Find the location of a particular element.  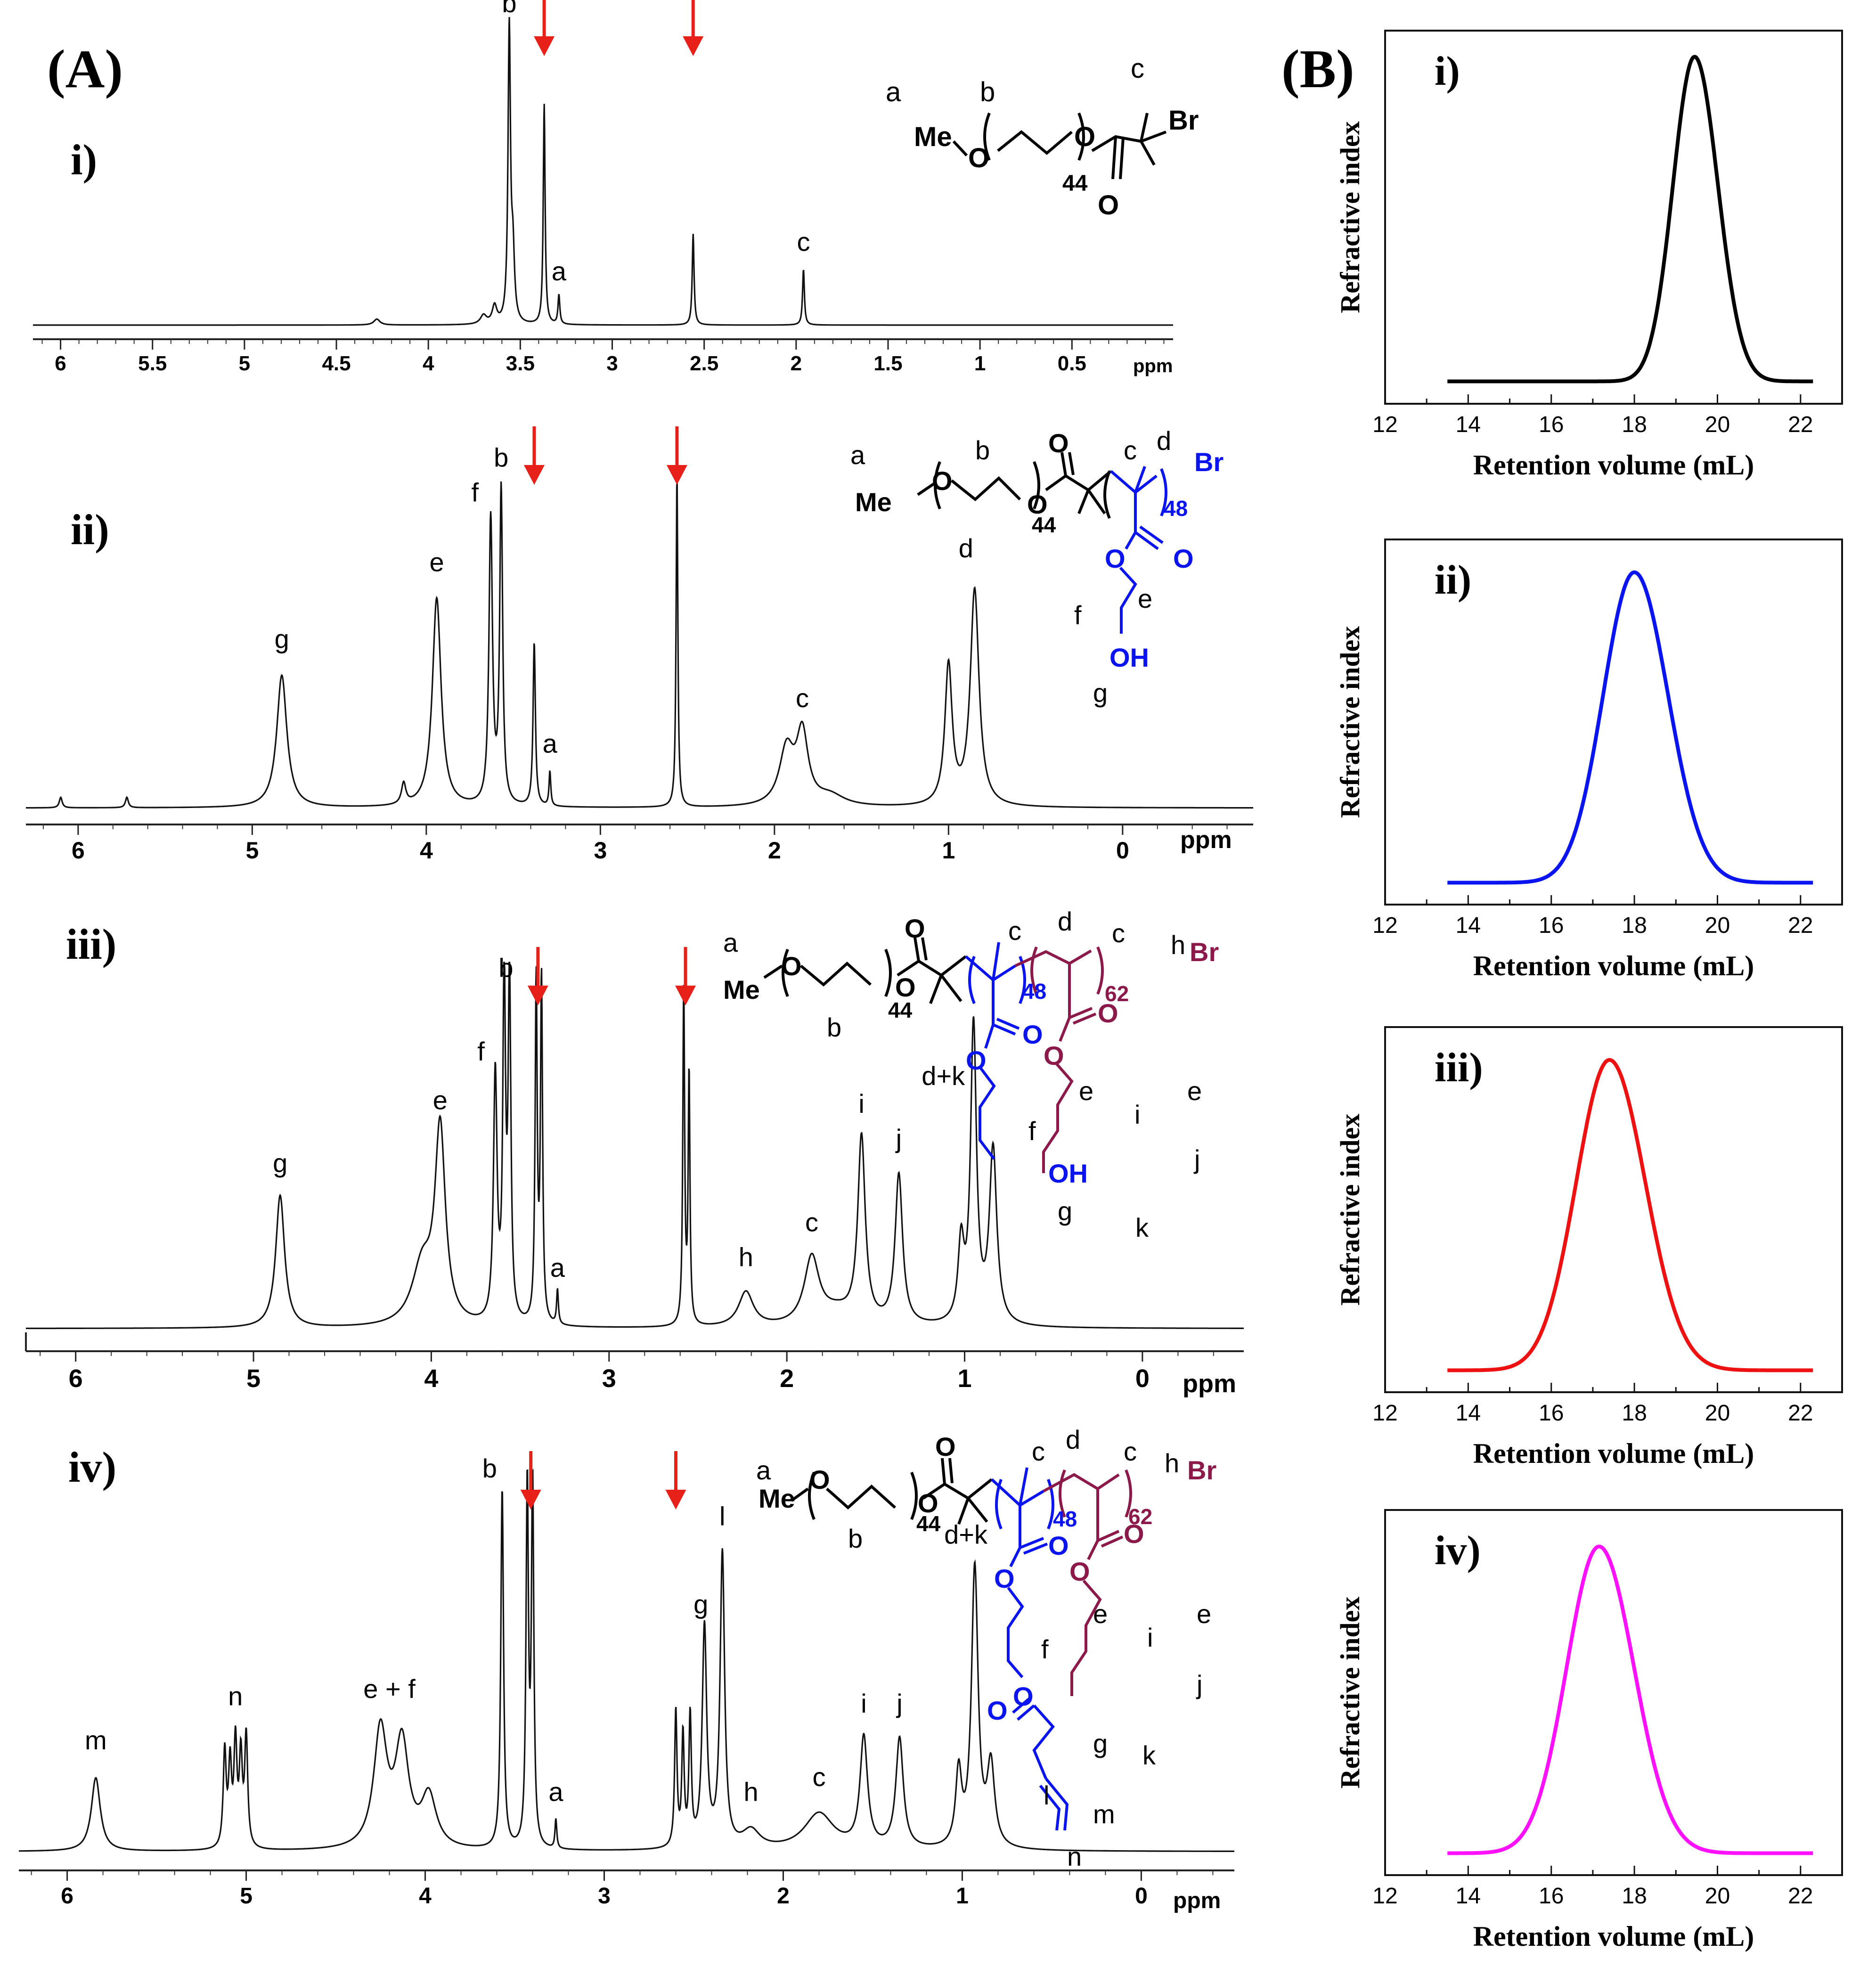

struct-iv-label-i: i is located at coordinates (1150, 1637).